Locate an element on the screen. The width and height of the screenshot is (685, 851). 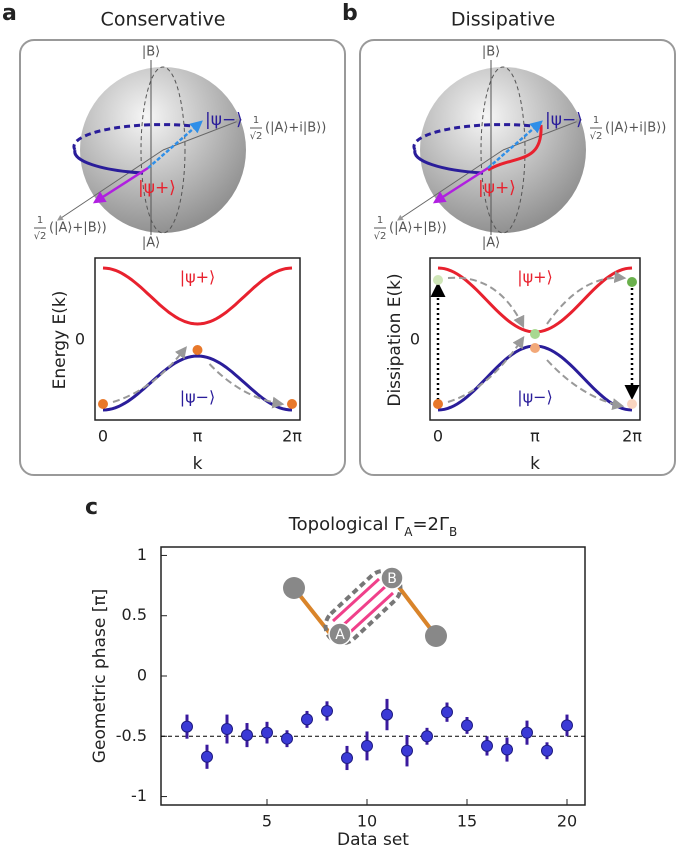
y-tick-label: 0.5 is located at coordinates (134, 614).